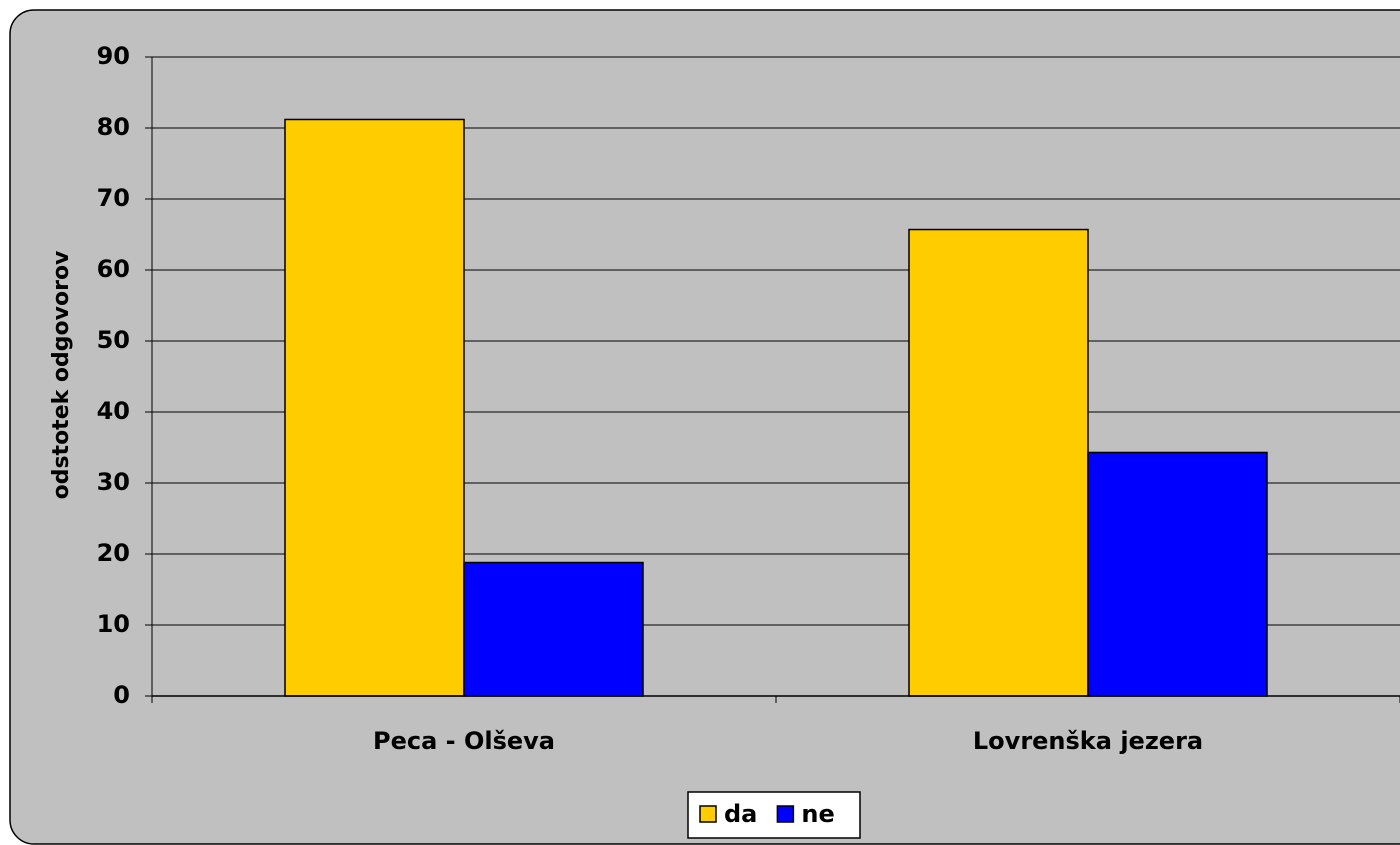 The height and width of the screenshot is (845, 1400). Describe the element at coordinates (817, 814) in the screenshot. I see `legend-label: ne` at that location.